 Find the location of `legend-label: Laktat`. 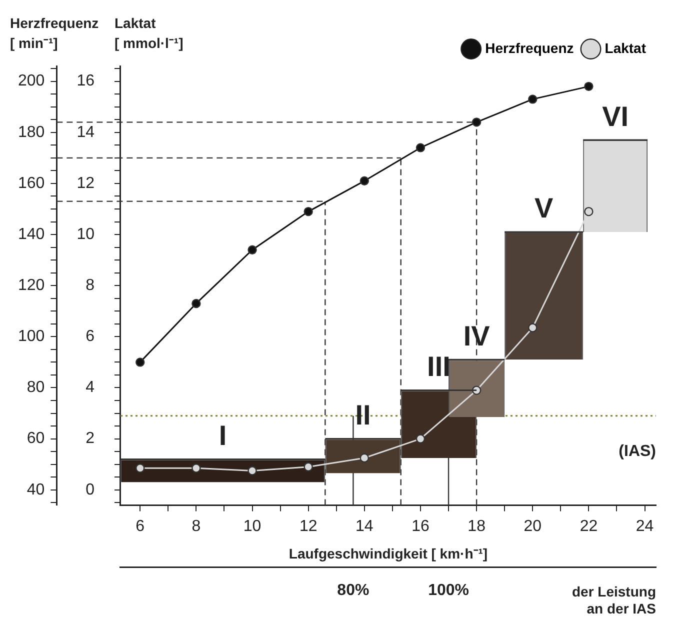

legend-label: Laktat is located at coordinates (625, 48).